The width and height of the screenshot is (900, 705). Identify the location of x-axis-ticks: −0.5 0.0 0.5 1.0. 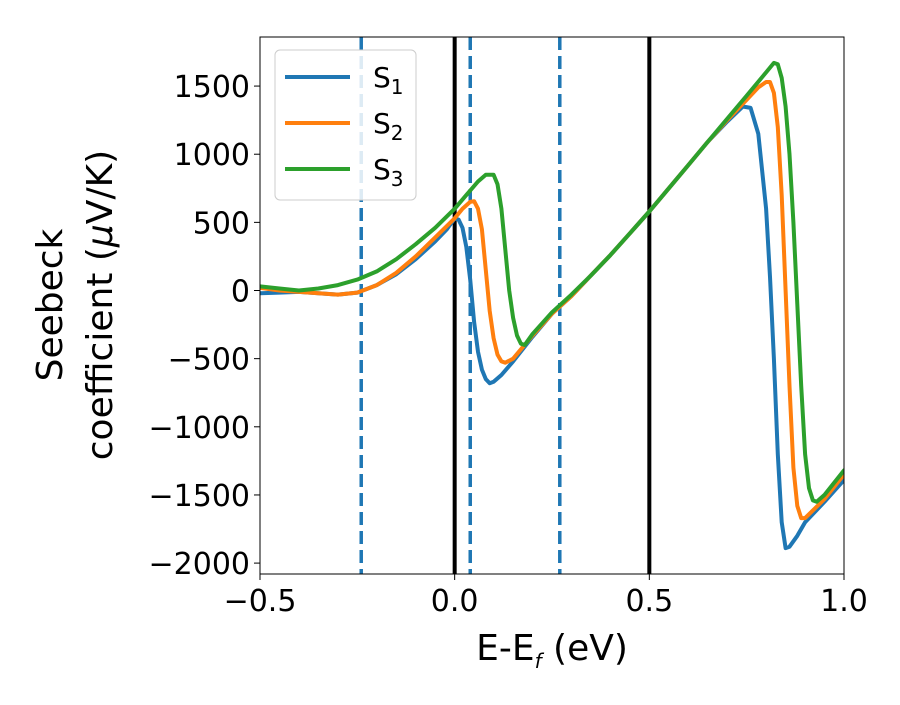
(546, 596).